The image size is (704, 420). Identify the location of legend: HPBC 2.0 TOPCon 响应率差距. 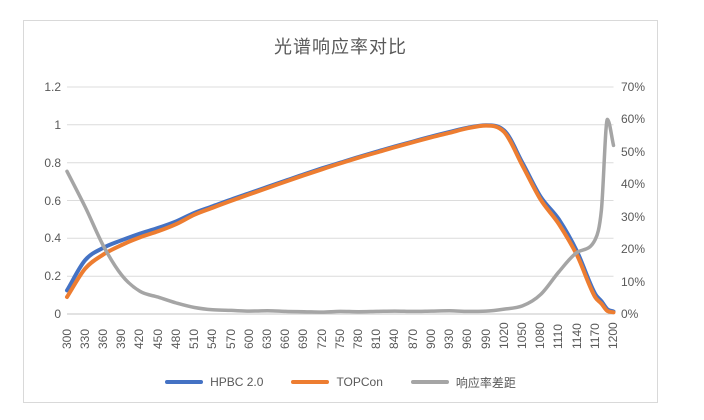
(340, 382).